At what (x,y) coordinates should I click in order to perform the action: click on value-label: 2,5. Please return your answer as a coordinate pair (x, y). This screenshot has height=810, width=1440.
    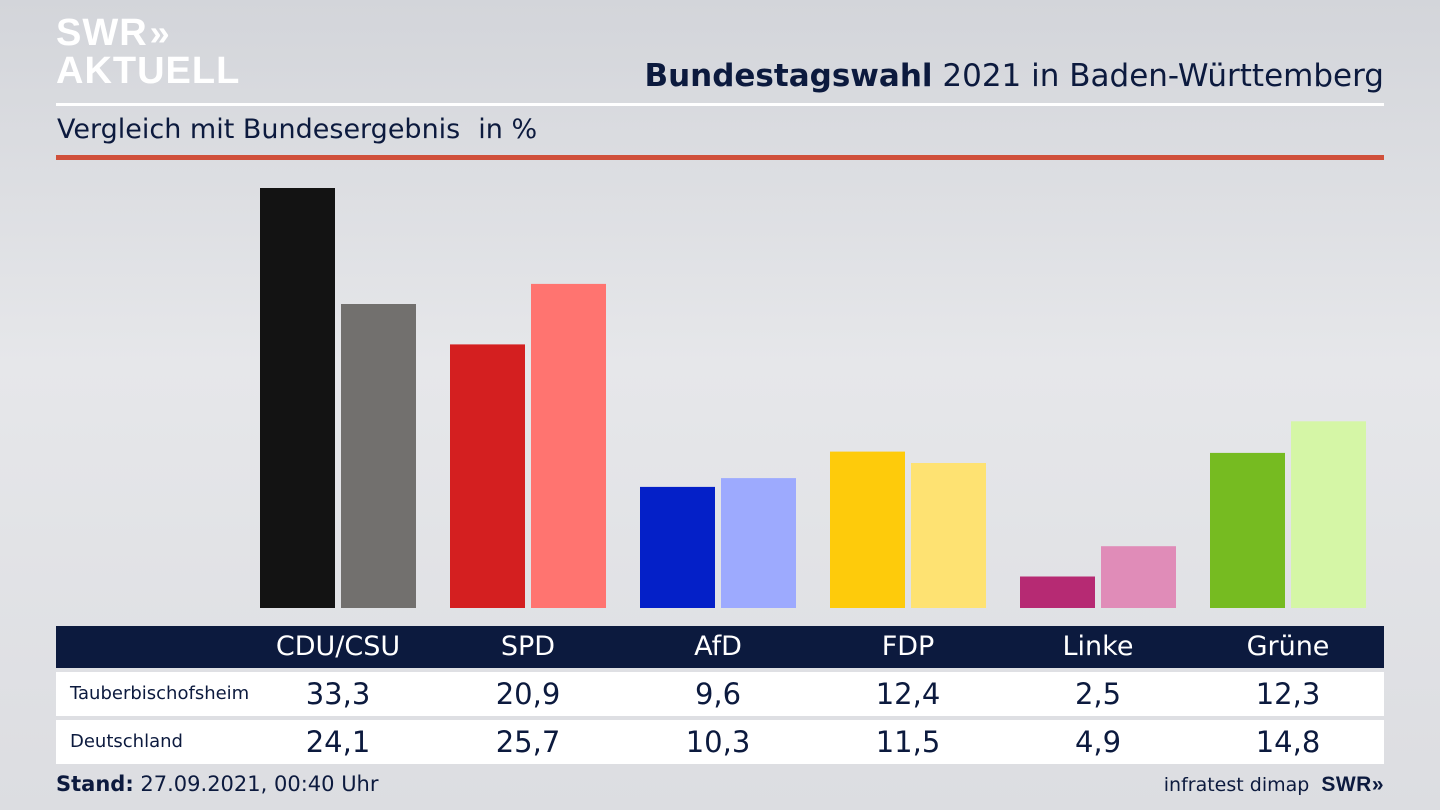
    Looking at the image, I should click on (1098, 694).